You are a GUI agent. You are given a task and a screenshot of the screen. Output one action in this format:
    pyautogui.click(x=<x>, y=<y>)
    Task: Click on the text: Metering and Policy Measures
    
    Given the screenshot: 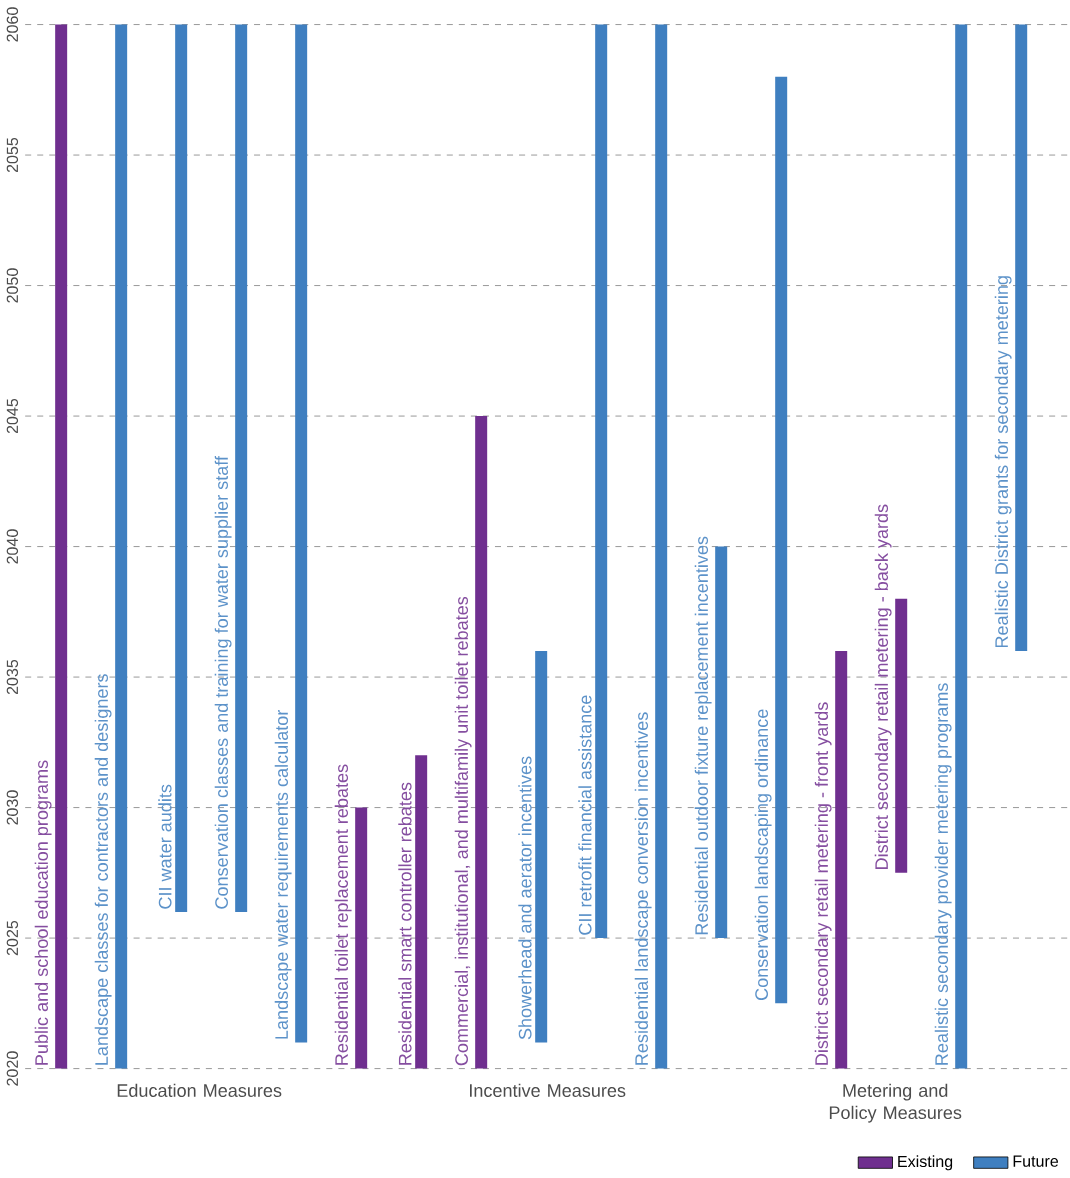 What is the action you would take?
    pyautogui.click(x=896, y=1103)
    